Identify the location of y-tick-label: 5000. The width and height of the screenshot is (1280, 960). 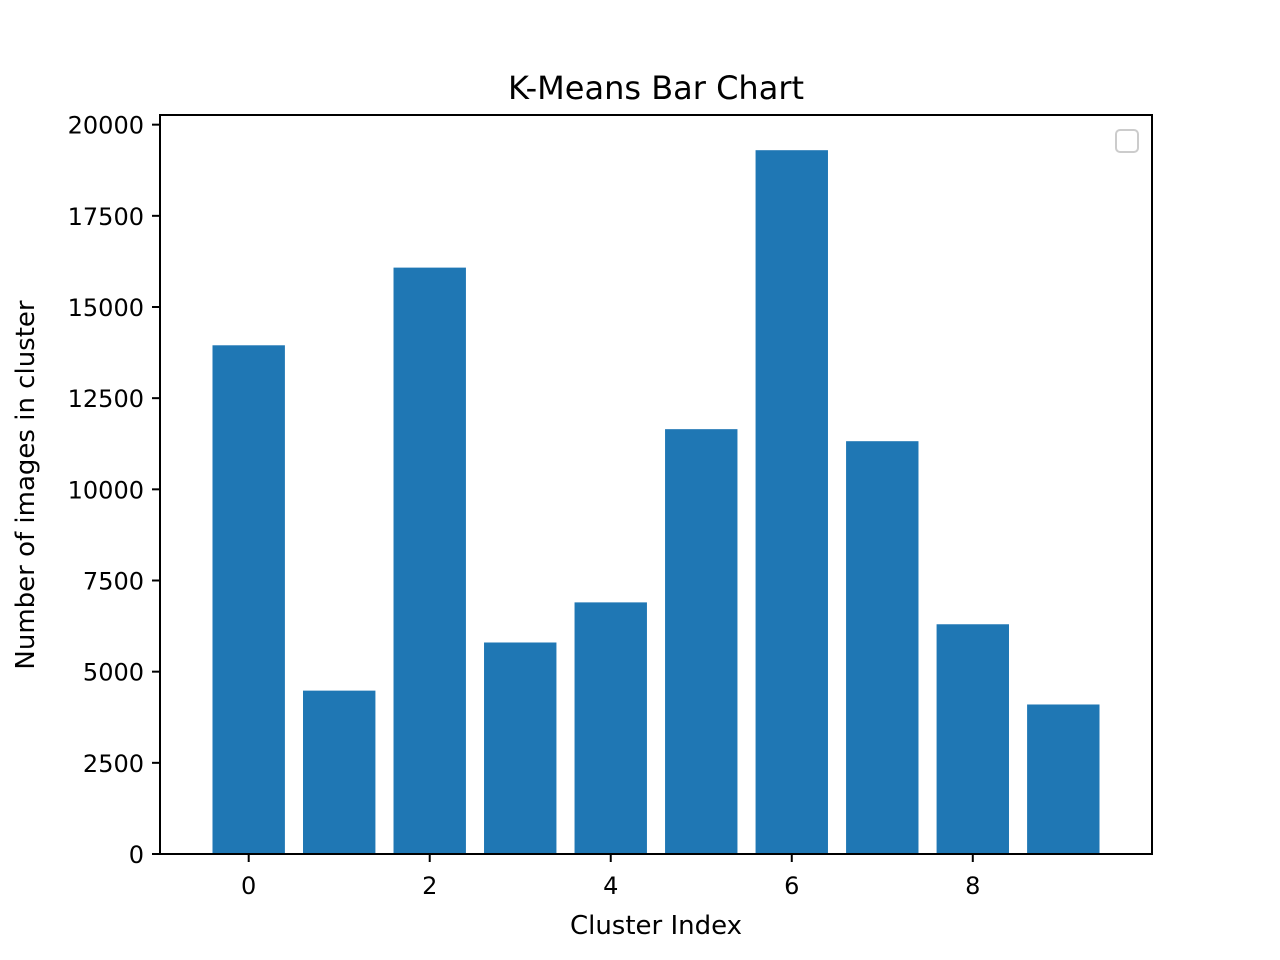
(113, 673).